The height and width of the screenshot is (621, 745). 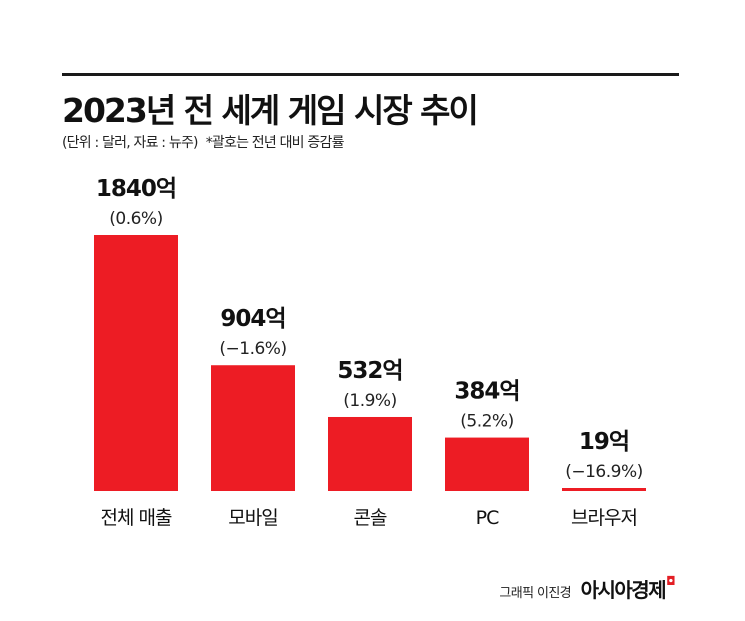 What do you see at coordinates (252, 319) in the screenshot?
I see `bar-value-label: 904억` at bounding box center [252, 319].